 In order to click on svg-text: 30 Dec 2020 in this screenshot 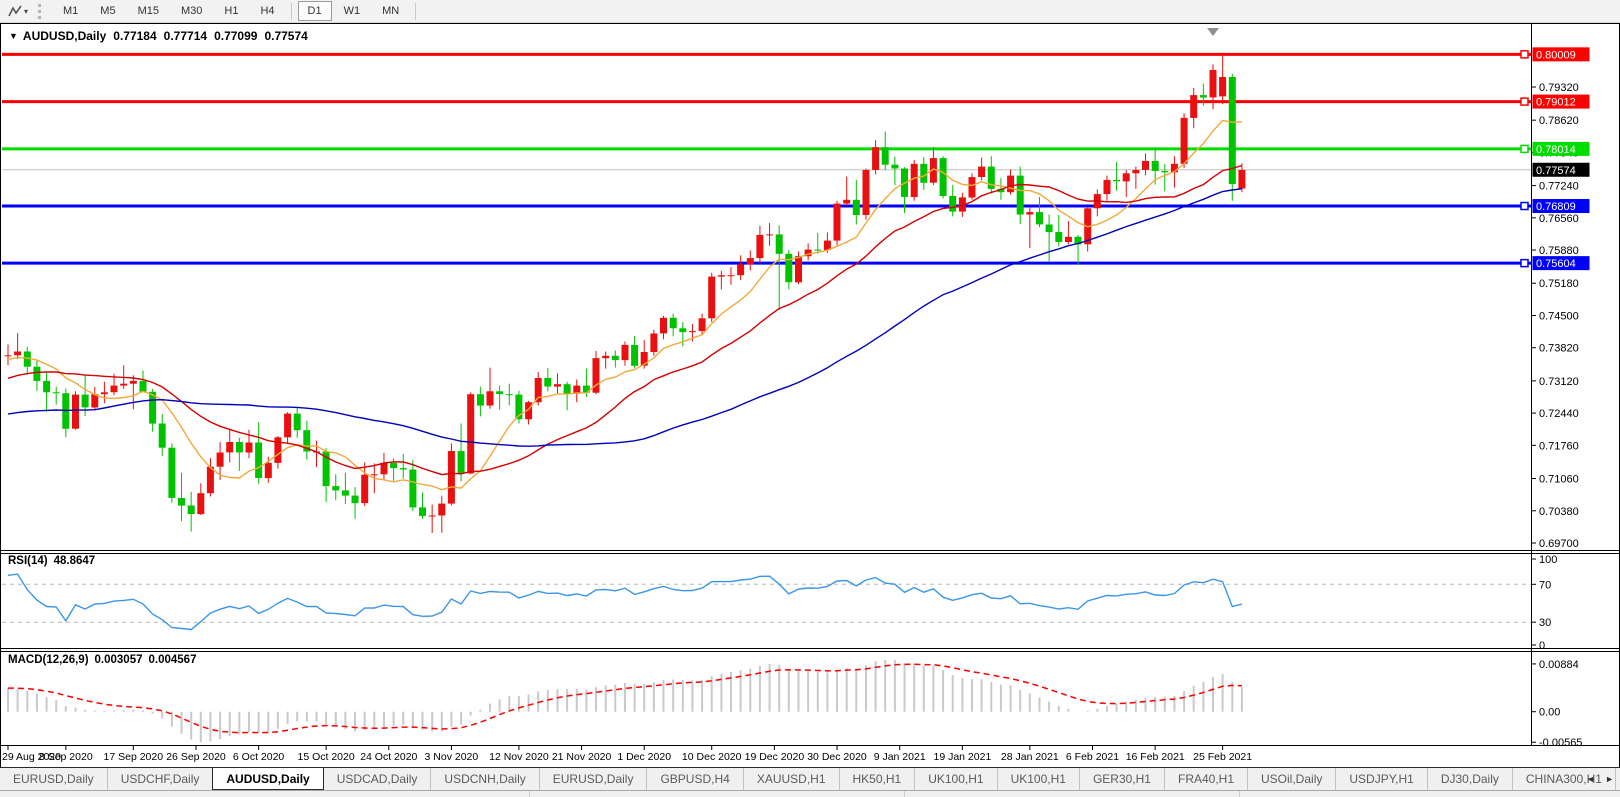, I will do `click(837, 757)`.